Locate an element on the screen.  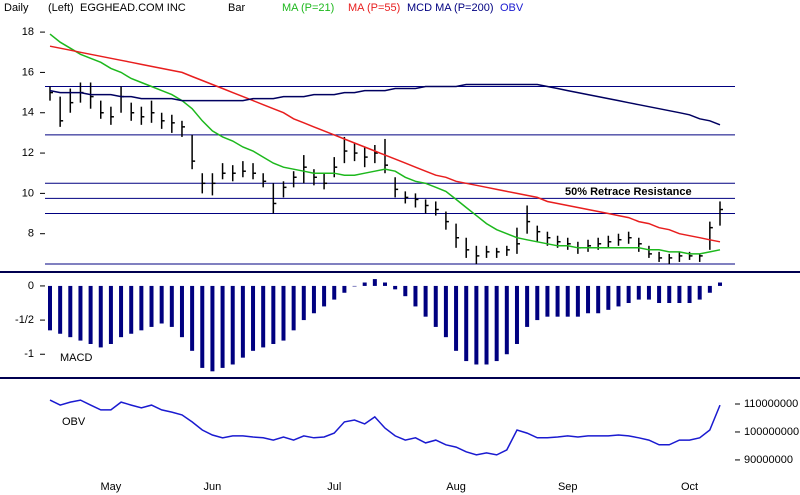
y-tick-label: 16 is located at coordinates (28, 72).